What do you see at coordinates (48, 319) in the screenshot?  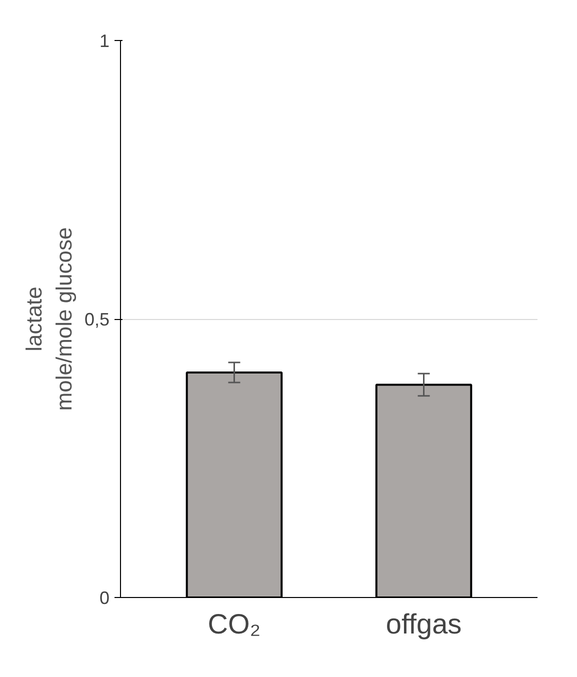 I see `y-axis-title: lactate mole/mole glucose` at bounding box center [48, 319].